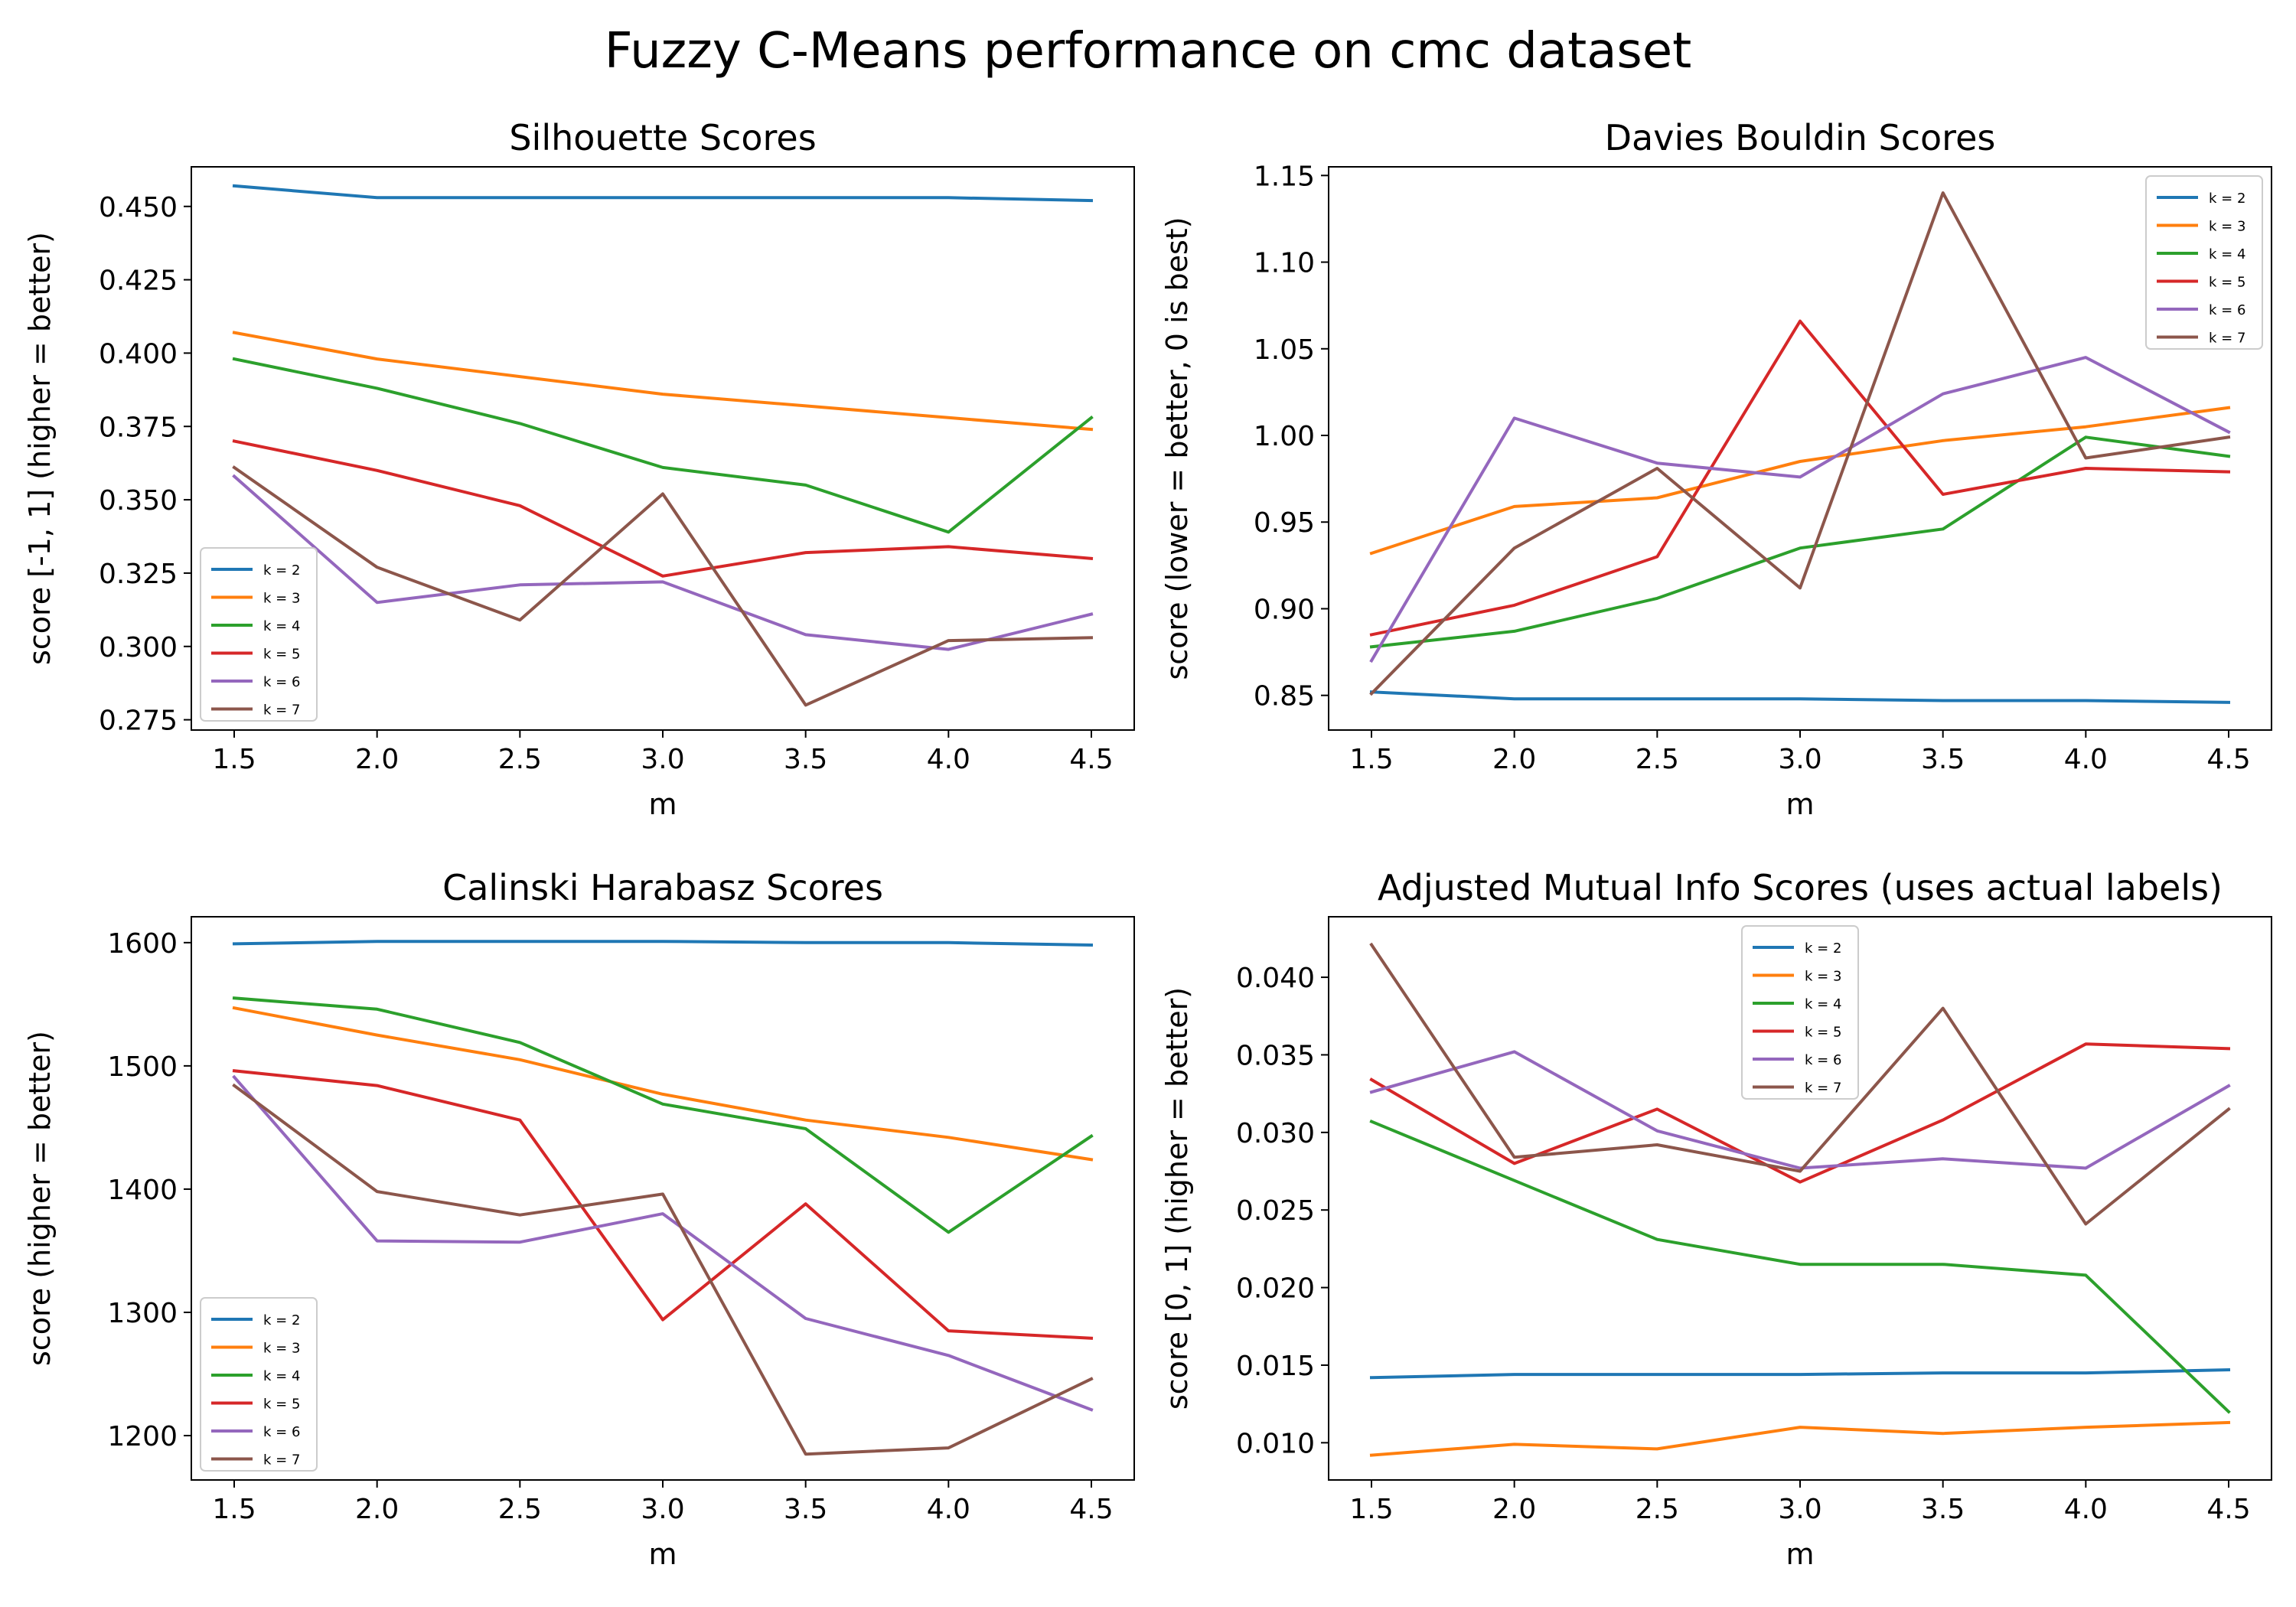 The height and width of the screenshot is (1607, 2296). I want to click on y-tick-label: 1.10, so click(1284, 263).